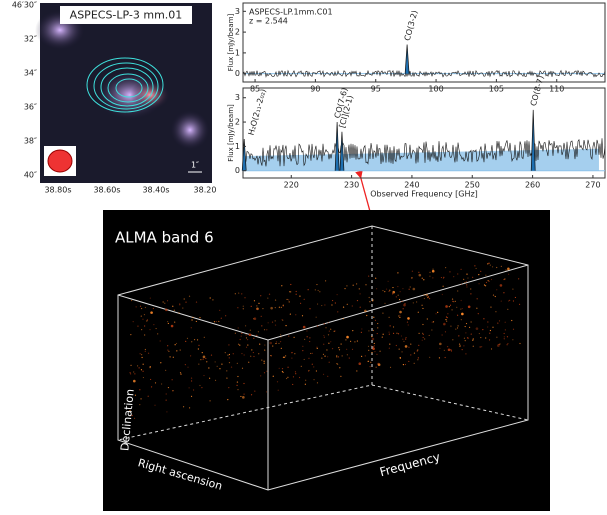 The width and height of the screenshot is (607, 515). I want to click on scale-label: 1″, so click(195, 165).